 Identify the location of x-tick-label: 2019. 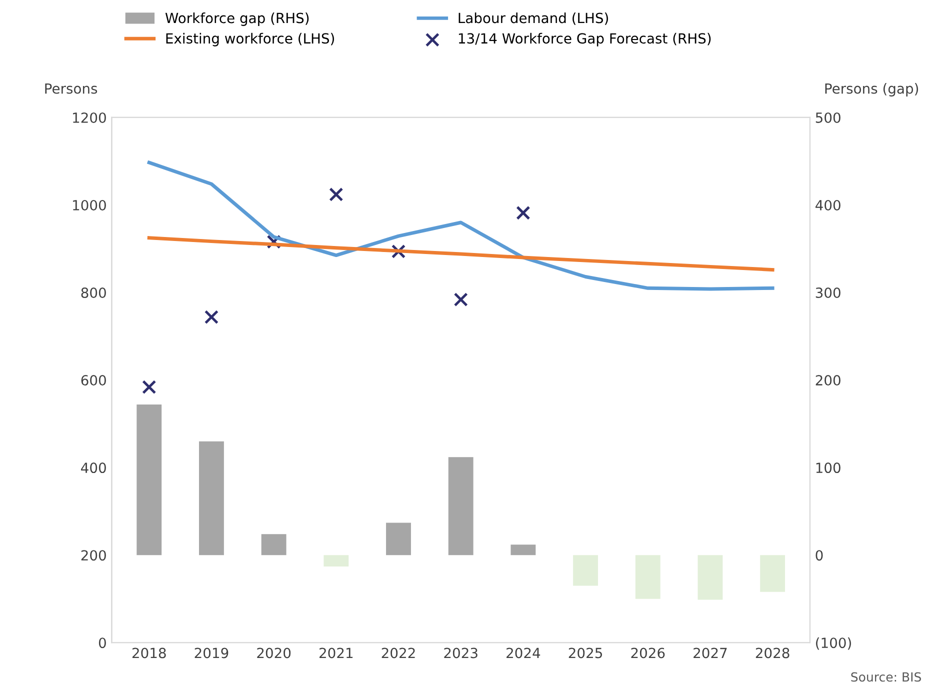
(211, 653).